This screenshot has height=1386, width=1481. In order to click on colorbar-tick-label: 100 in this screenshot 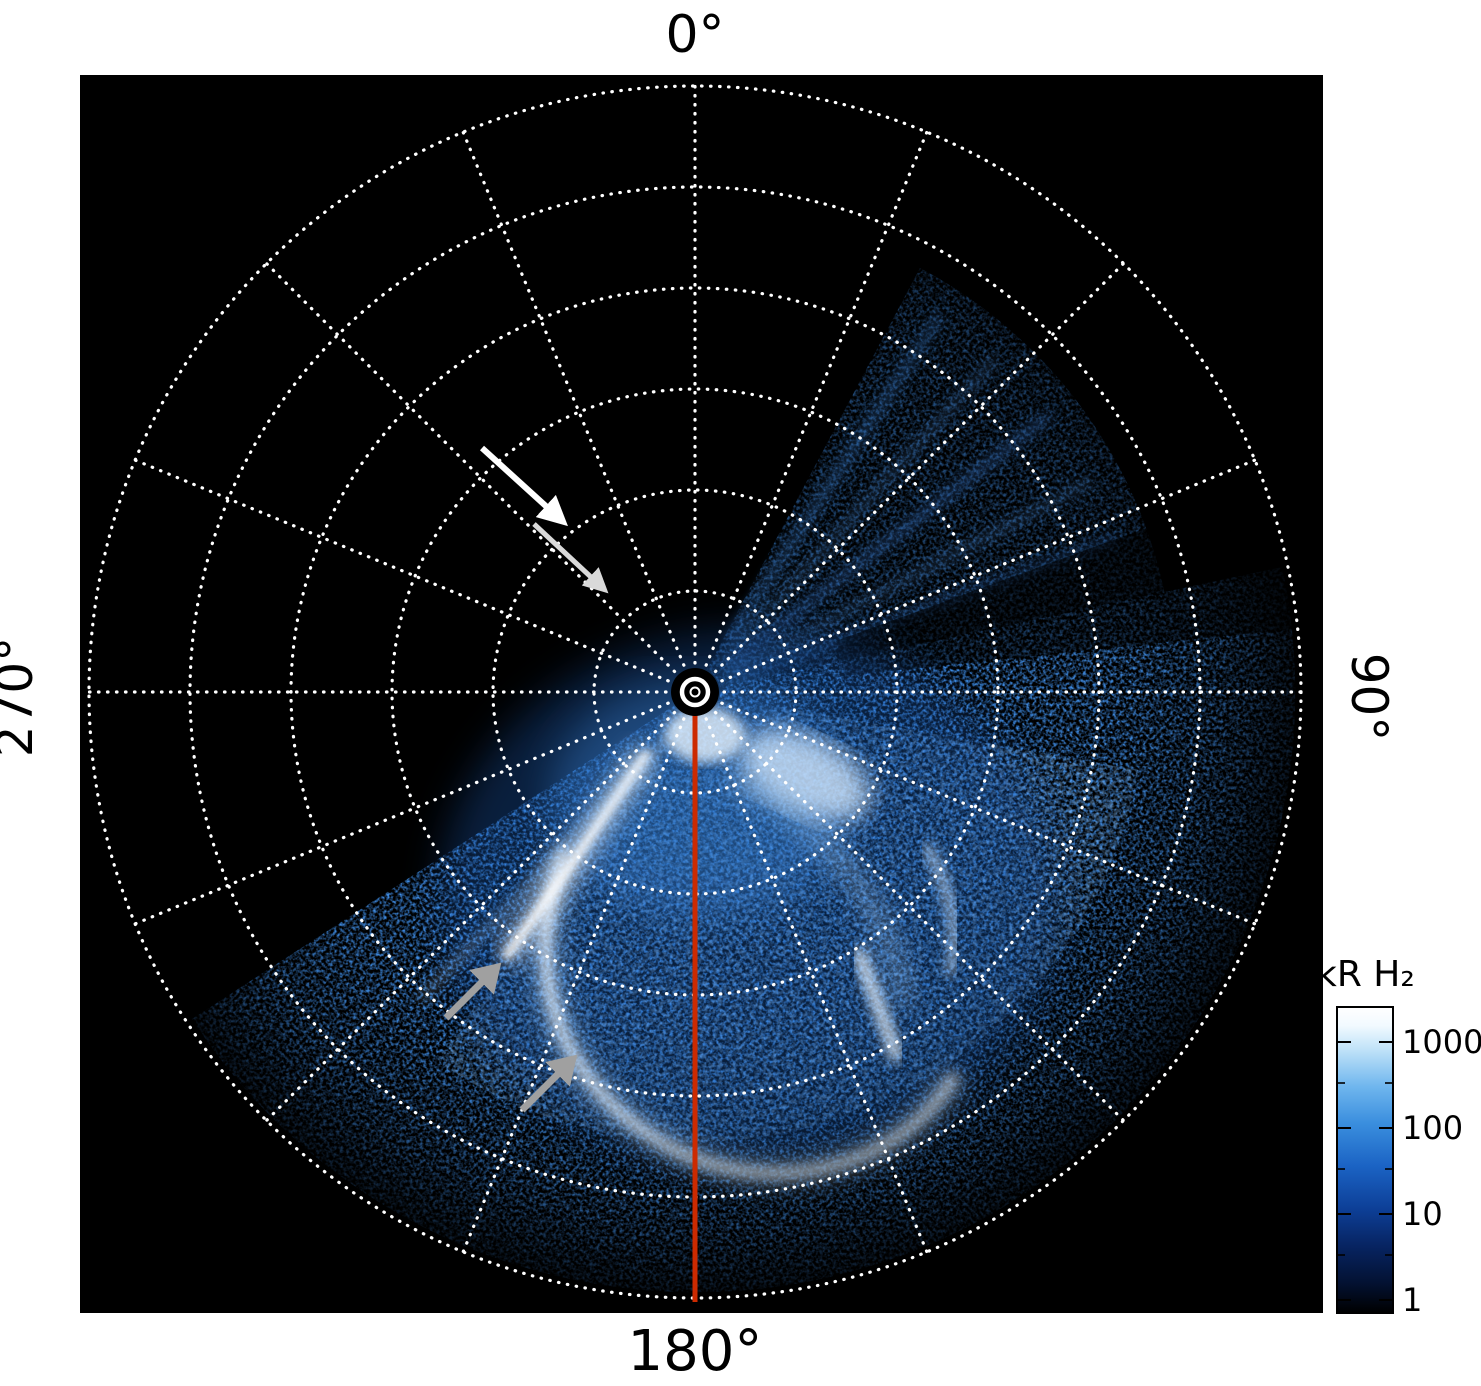, I will do `click(1432, 1128)`.